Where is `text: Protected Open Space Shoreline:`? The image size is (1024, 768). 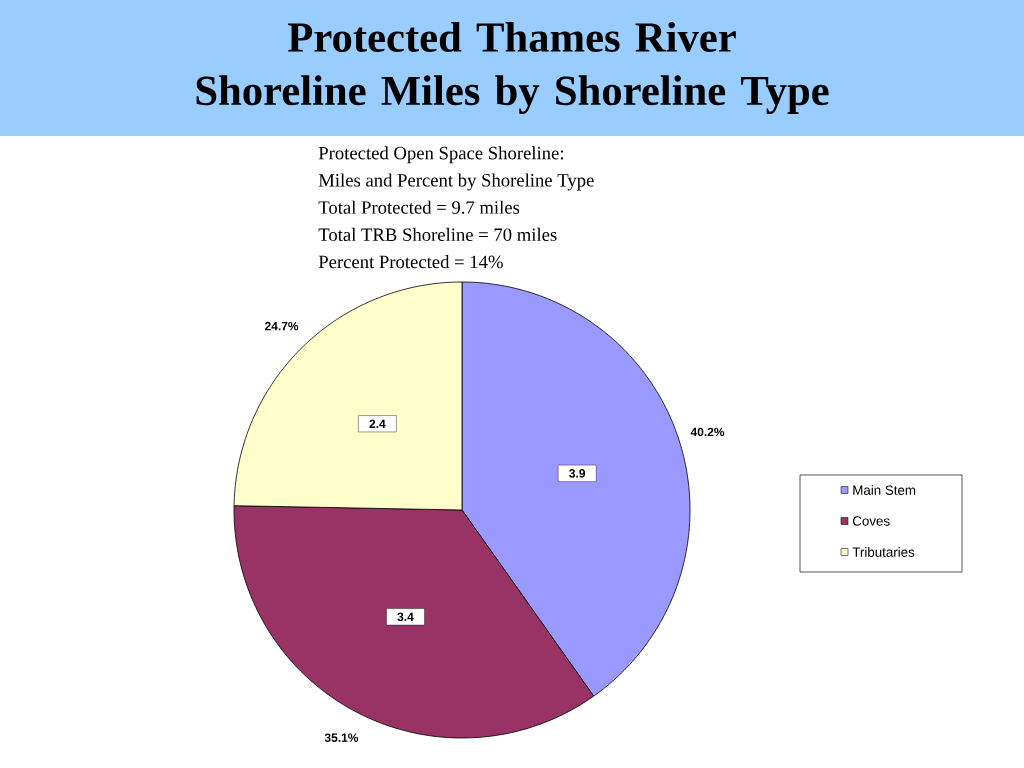 text: Protected Open Space Shoreline: is located at coordinates (441, 155).